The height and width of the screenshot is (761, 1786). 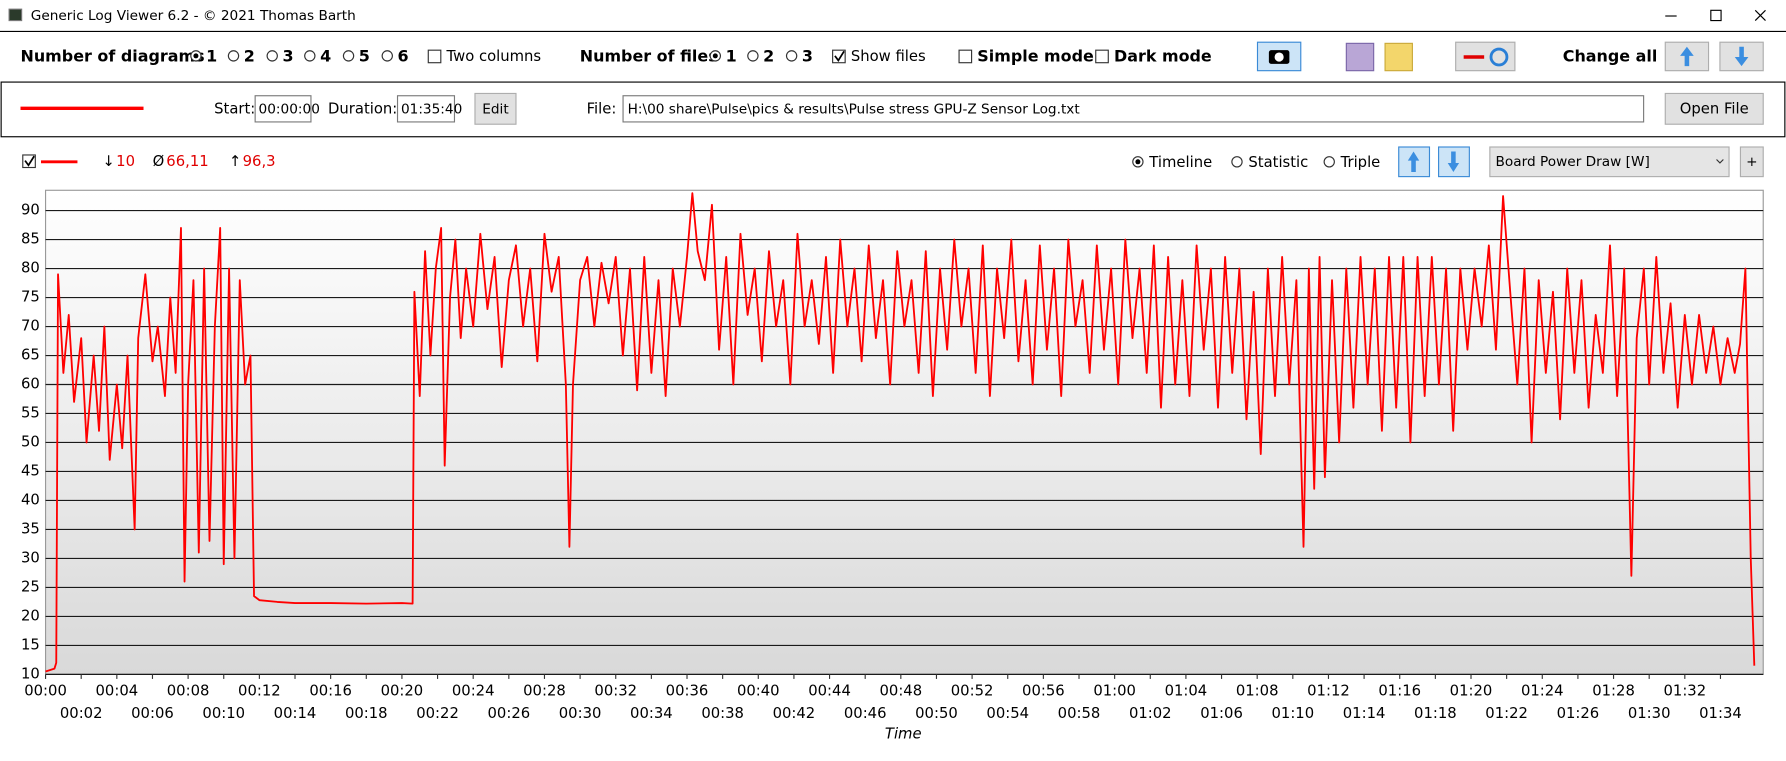 What do you see at coordinates (651, 713) in the screenshot?
I see `x-tick-label: 00:34` at bounding box center [651, 713].